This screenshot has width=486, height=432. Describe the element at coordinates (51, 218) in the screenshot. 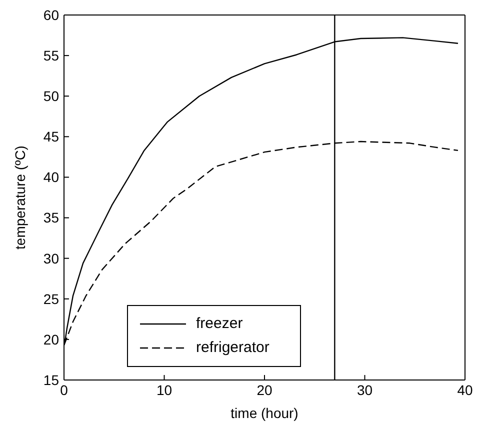

I see `y-tick-label: 35` at that location.